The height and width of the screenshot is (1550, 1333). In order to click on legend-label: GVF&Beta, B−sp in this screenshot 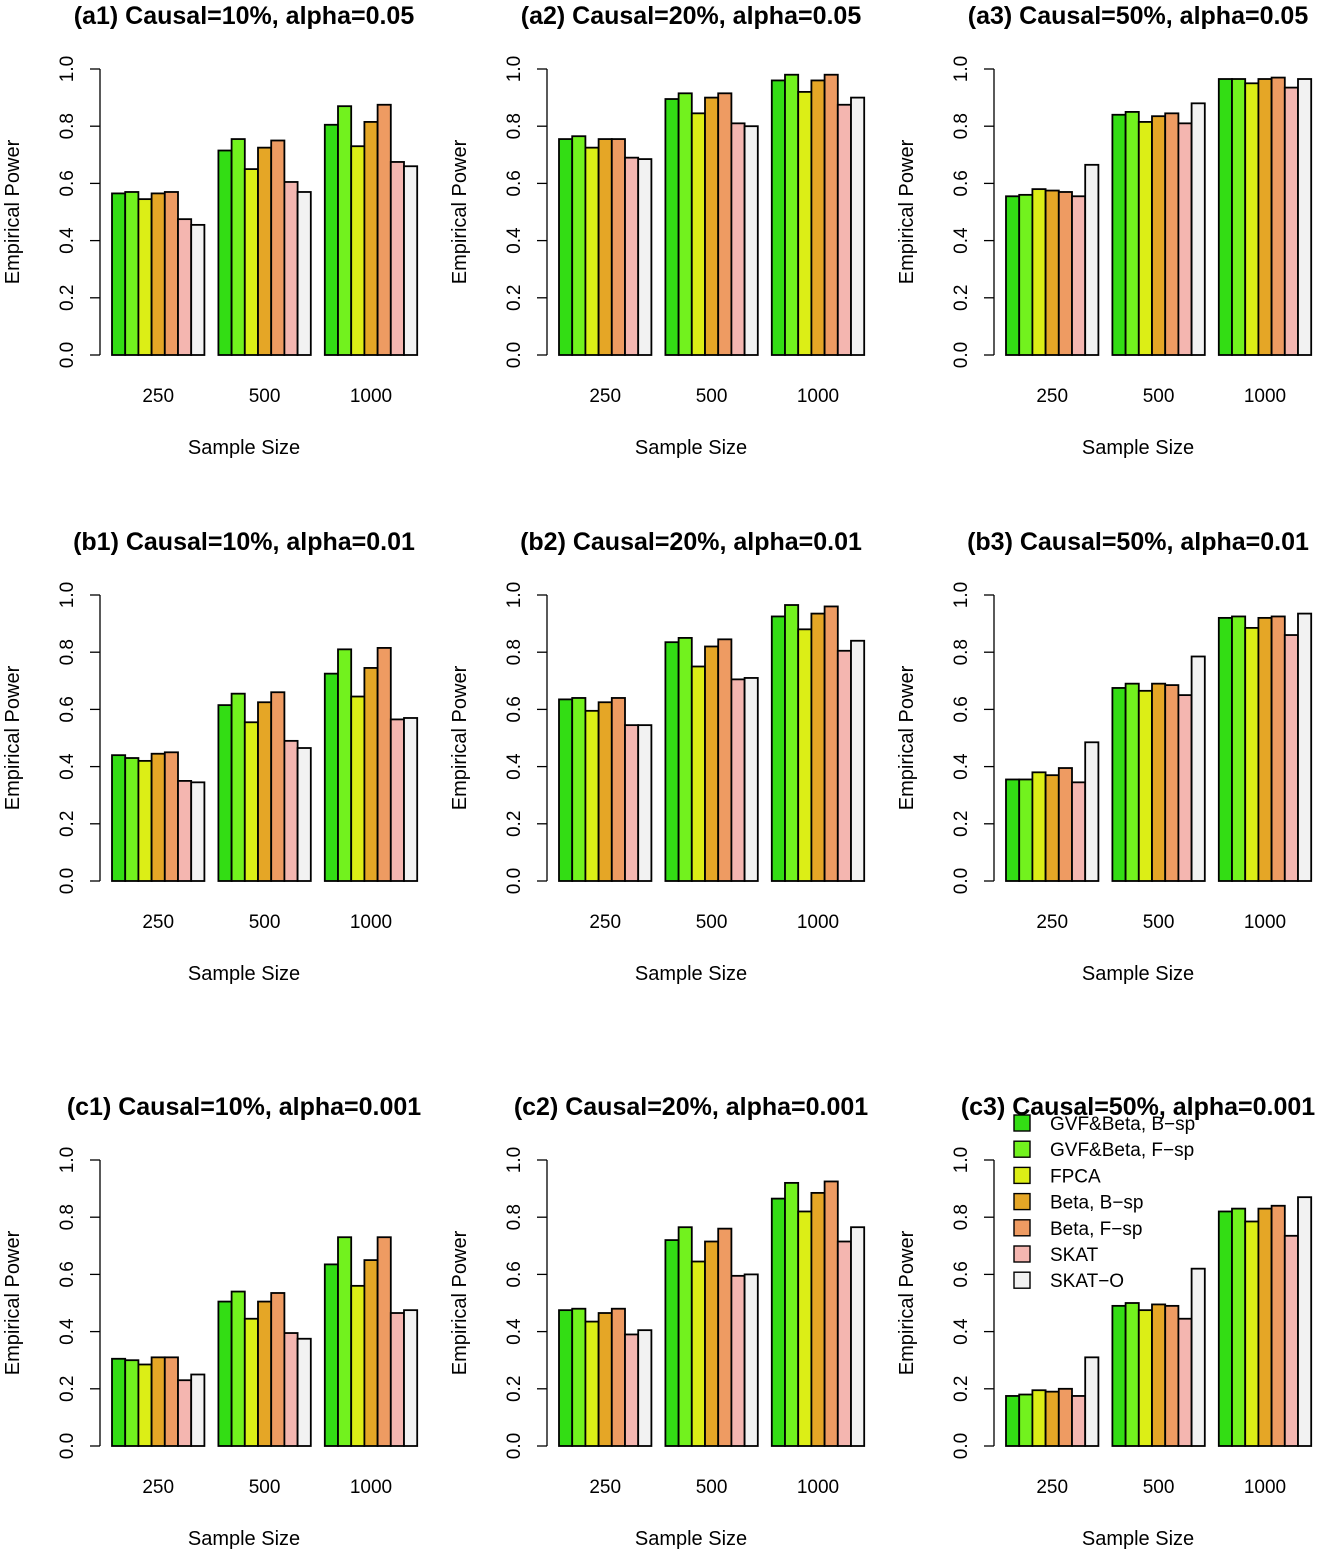, I will do `click(1122, 1124)`.